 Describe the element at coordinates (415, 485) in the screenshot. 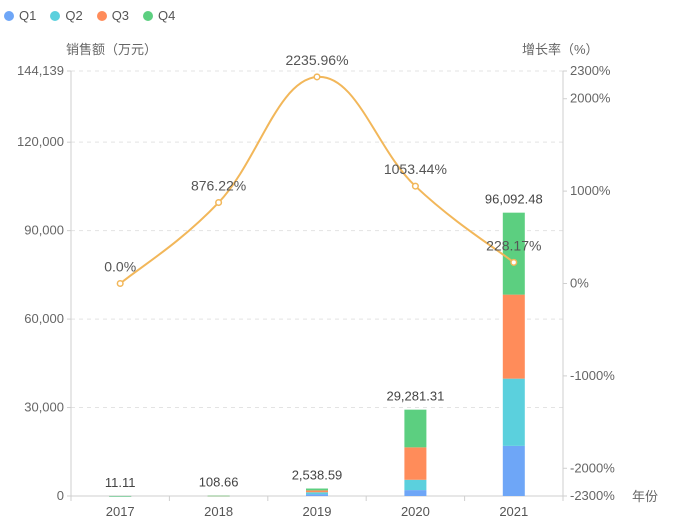

I see `bar-q2-2020` at that location.